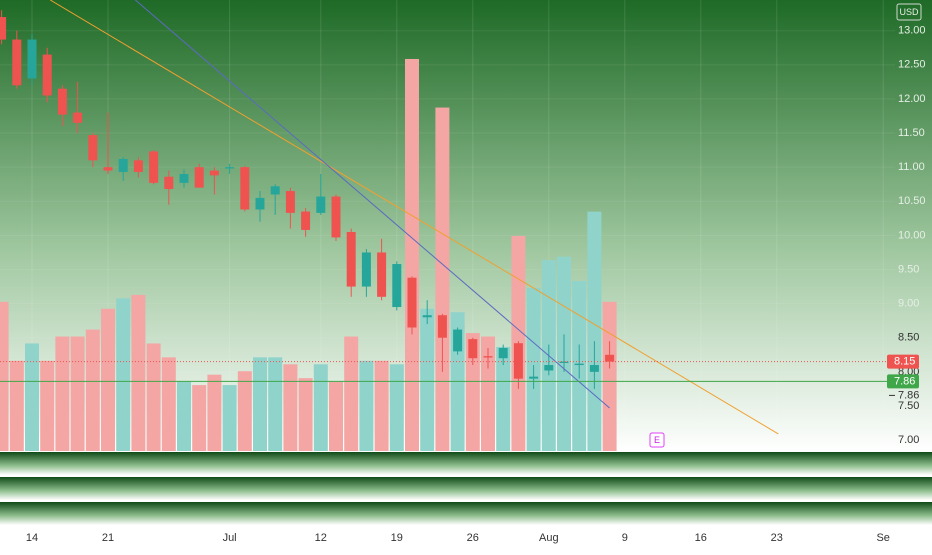 This screenshot has height=555, width=932. Describe the element at coordinates (397, 538) in the screenshot. I see `x-tick-label: 19` at that location.